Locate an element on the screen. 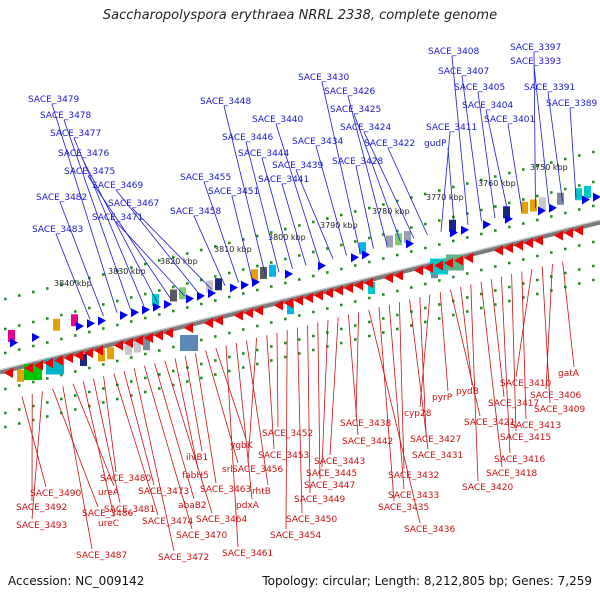 This screenshot has height=600, width=600. reverse-arrow is located at coordinates (258, 310).